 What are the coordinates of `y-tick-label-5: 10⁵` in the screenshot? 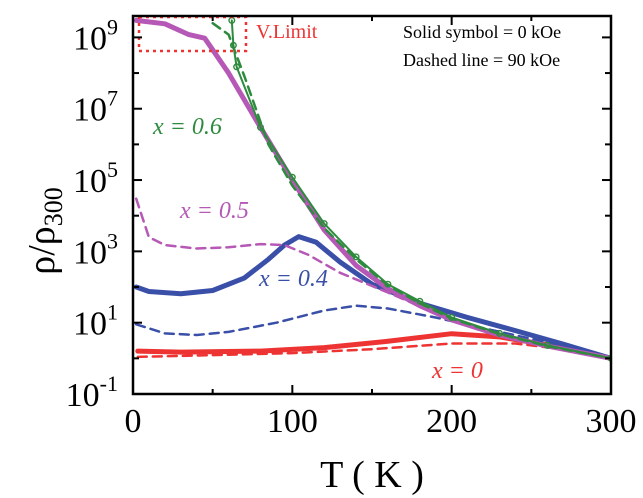 It's located at (95, 178).